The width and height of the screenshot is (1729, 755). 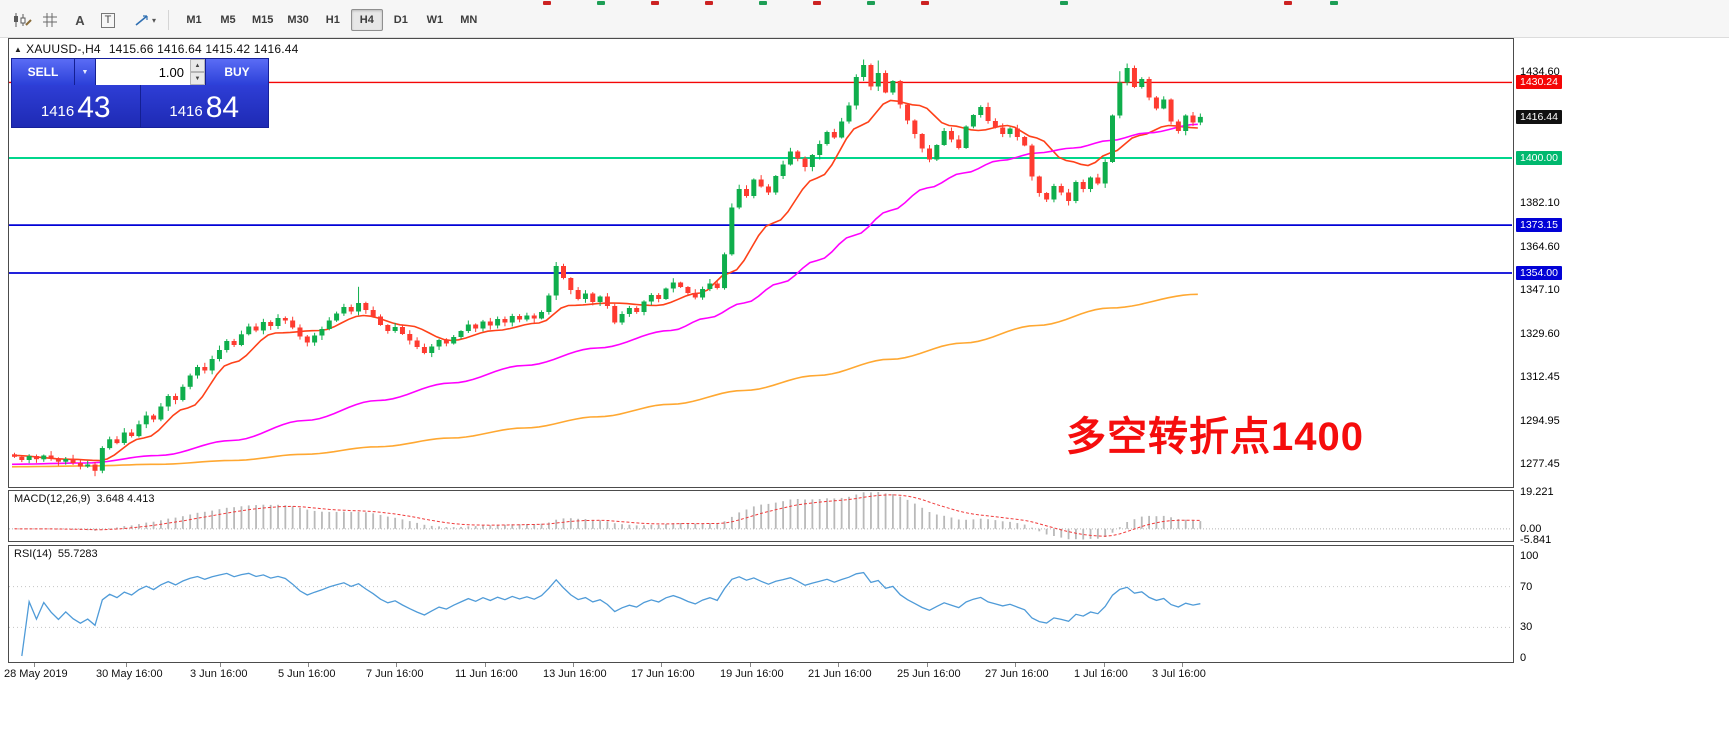 I want to click on candlestick-pen-glyph, so click(x=23, y=20).